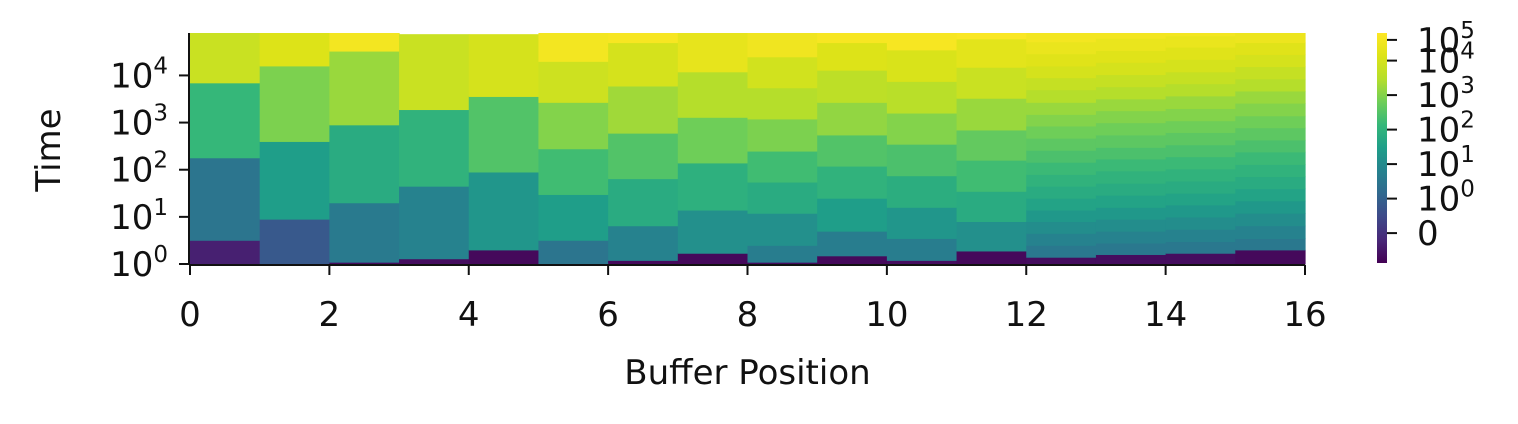 The image size is (1518, 424). I want to click on x-tick-label: 0, so click(190, 315).